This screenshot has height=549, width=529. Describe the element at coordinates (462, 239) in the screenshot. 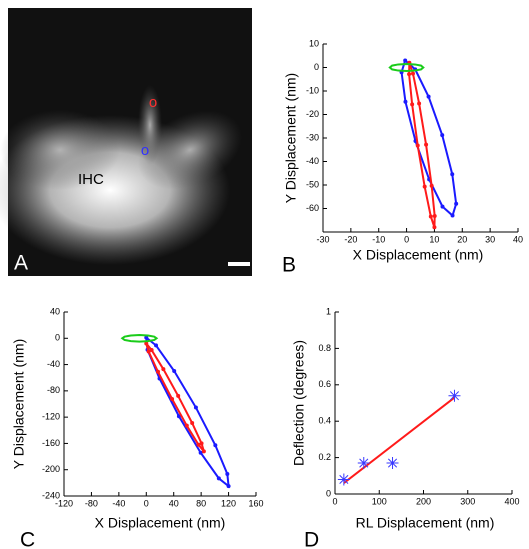

I see `x-tick-label: 20` at that location.